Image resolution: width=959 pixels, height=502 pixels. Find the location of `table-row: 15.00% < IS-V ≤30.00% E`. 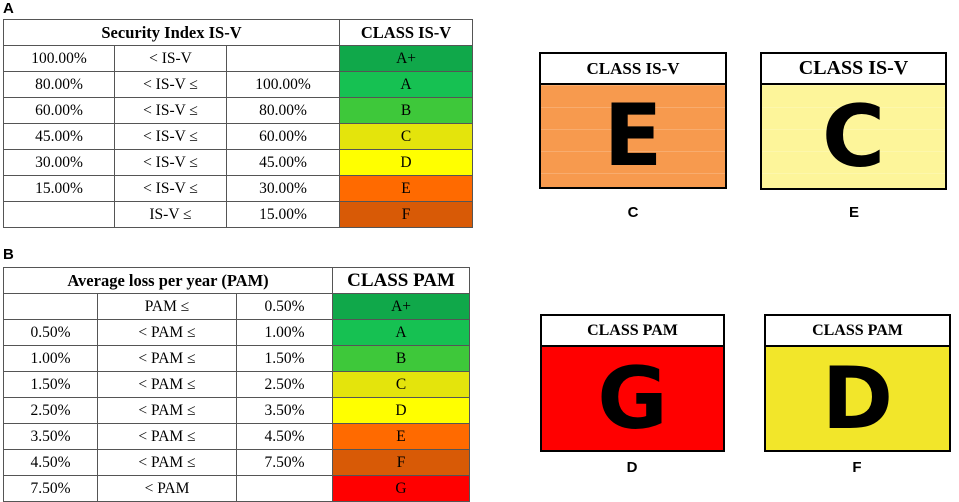

table-row: 15.00% < IS-V ≤30.00% E is located at coordinates (238, 188).